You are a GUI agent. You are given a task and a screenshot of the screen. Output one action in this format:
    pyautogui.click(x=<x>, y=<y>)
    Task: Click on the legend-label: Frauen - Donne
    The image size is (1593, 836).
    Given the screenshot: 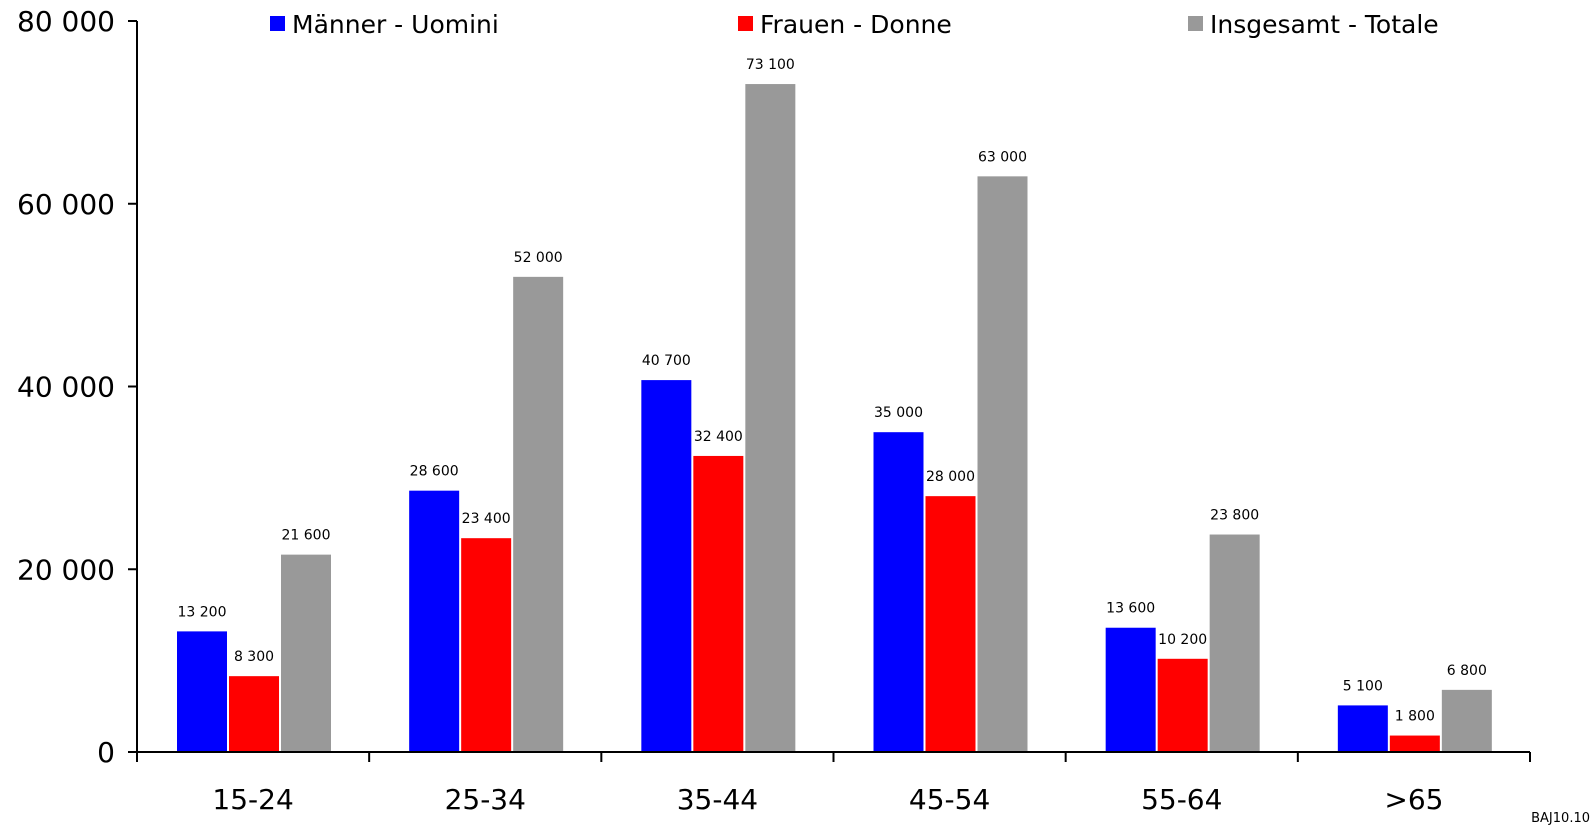 What is the action you would take?
    pyautogui.click(x=856, y=24)
    